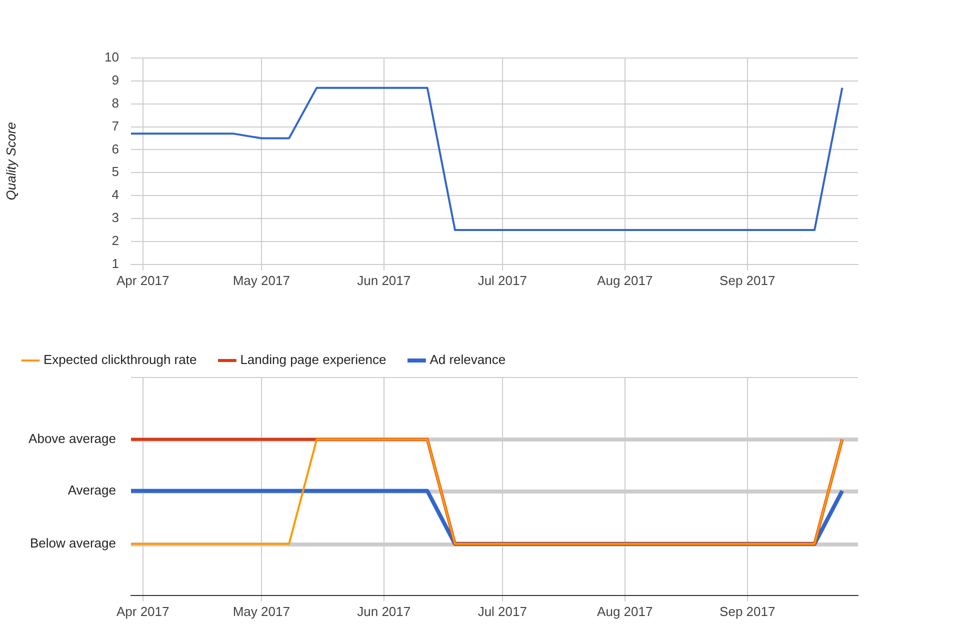 This screenshot has height=631, width=966. Describe the element at coordinates (92, 490) in the screenshot. I see `ref-line-label: Average` at that location.